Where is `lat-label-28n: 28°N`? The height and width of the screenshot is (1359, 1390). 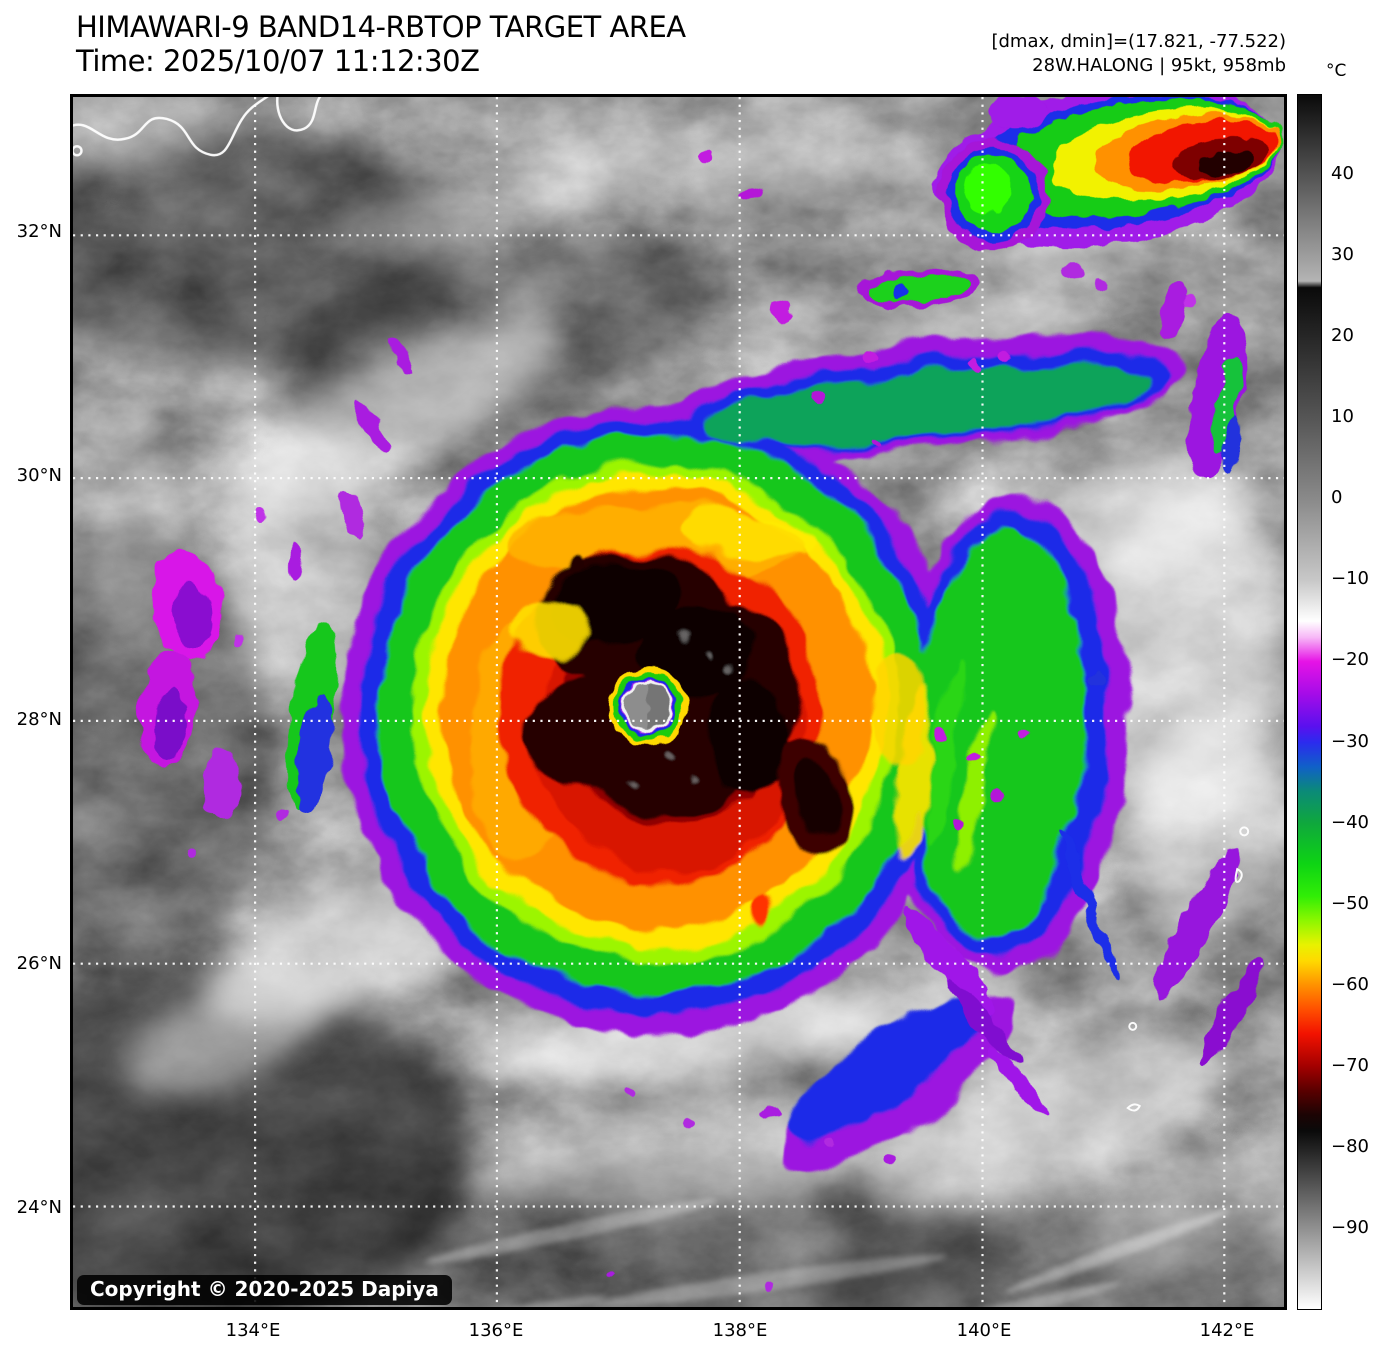 lat-label-28n: 28°N is located at coordinates (39, 719).